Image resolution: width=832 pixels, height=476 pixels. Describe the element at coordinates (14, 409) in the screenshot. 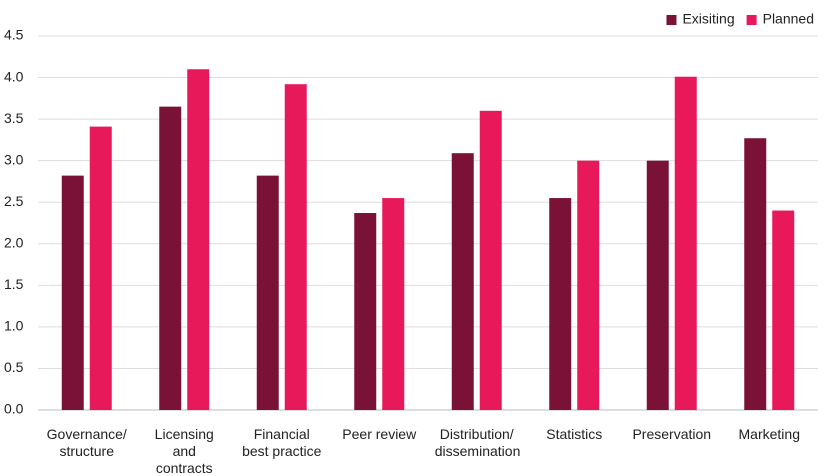

I see `y-tick-label: 0.0` at that location.